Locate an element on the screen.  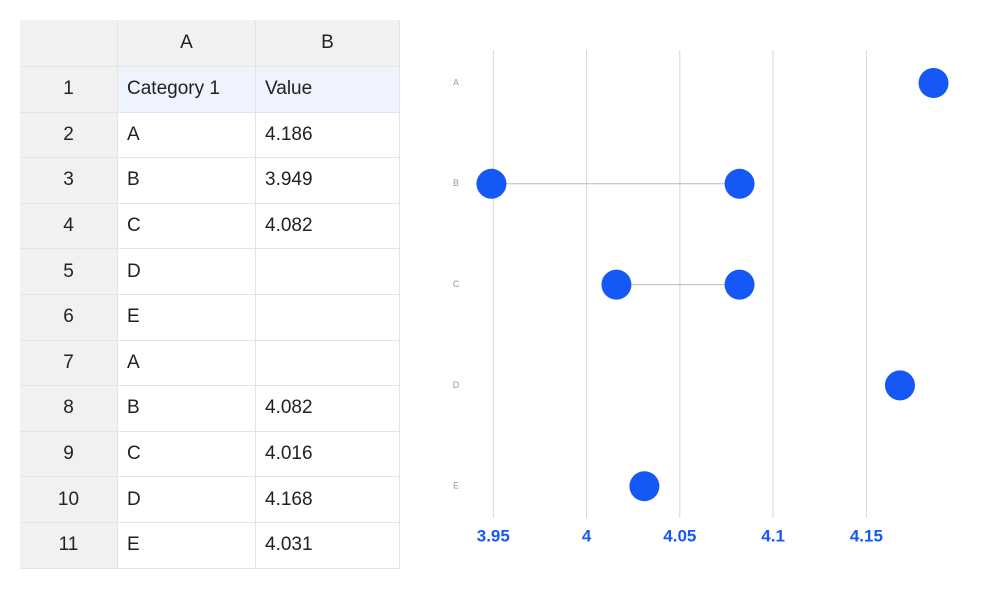
row-header: 10 is located at coordinates (69, 500).